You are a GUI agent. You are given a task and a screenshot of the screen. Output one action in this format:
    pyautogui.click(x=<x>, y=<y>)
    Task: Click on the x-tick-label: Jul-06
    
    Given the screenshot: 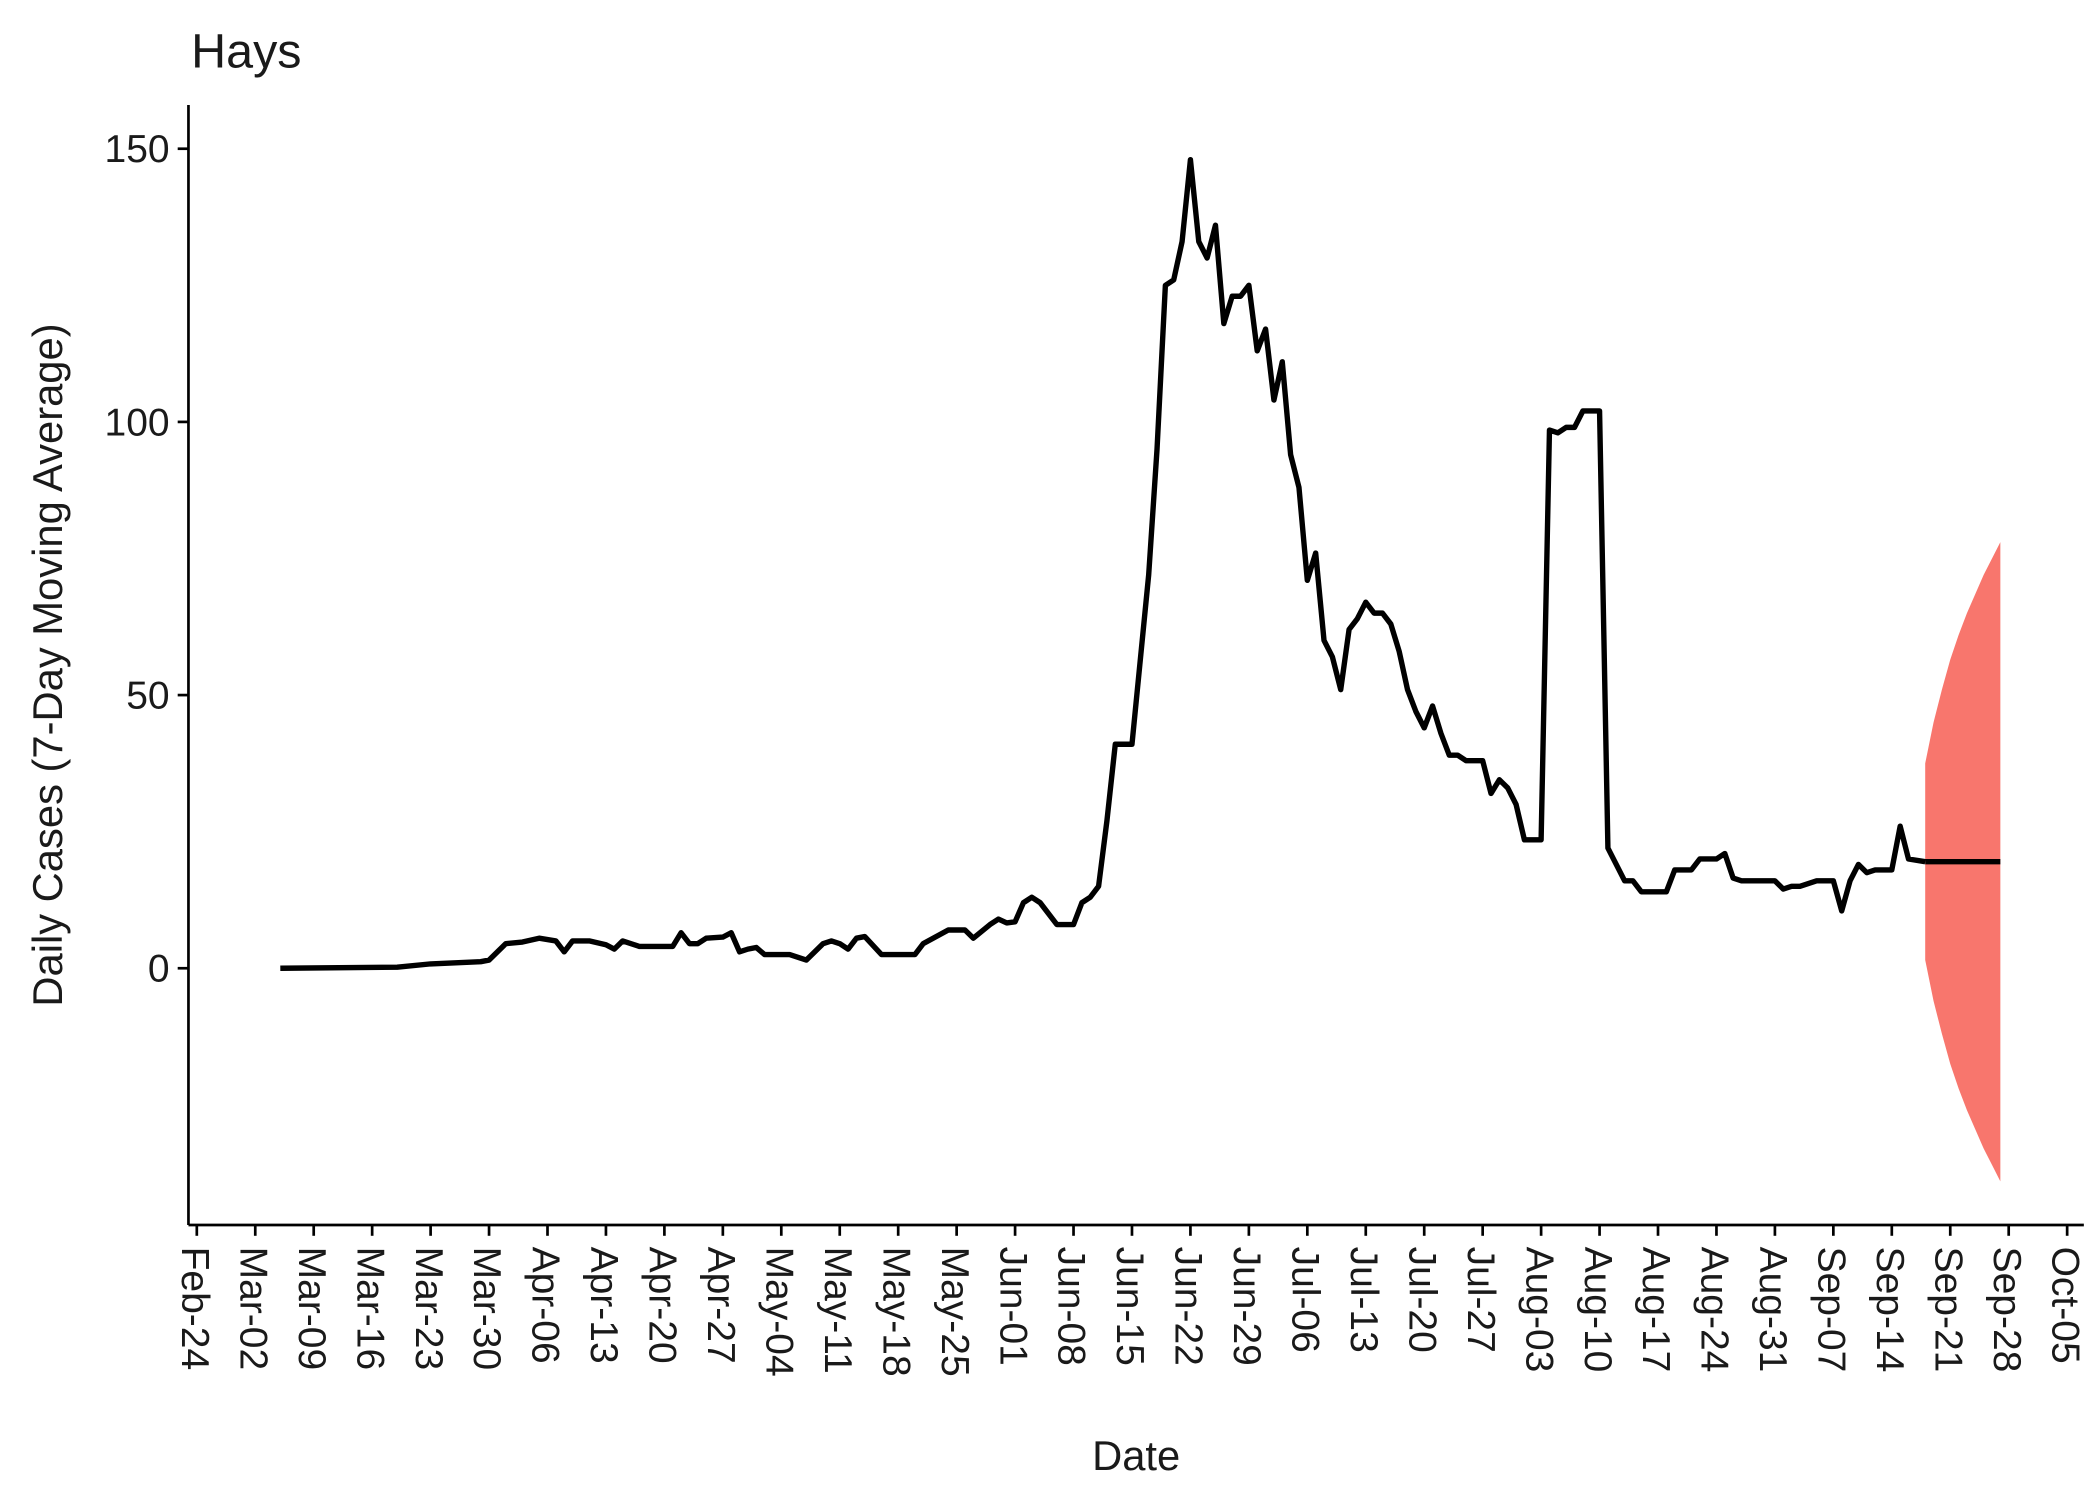 What is the action you would take?
    pyautogui.click(x=1305, y=1300)
    